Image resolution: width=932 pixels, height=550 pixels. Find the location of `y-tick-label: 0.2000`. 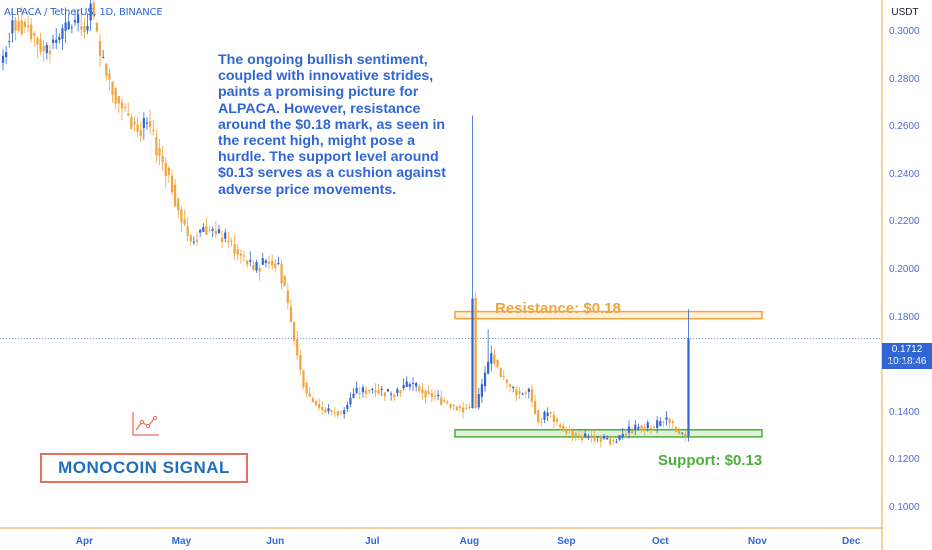

y-tick-label: 0.2000 is located at coordinates (904, 269).